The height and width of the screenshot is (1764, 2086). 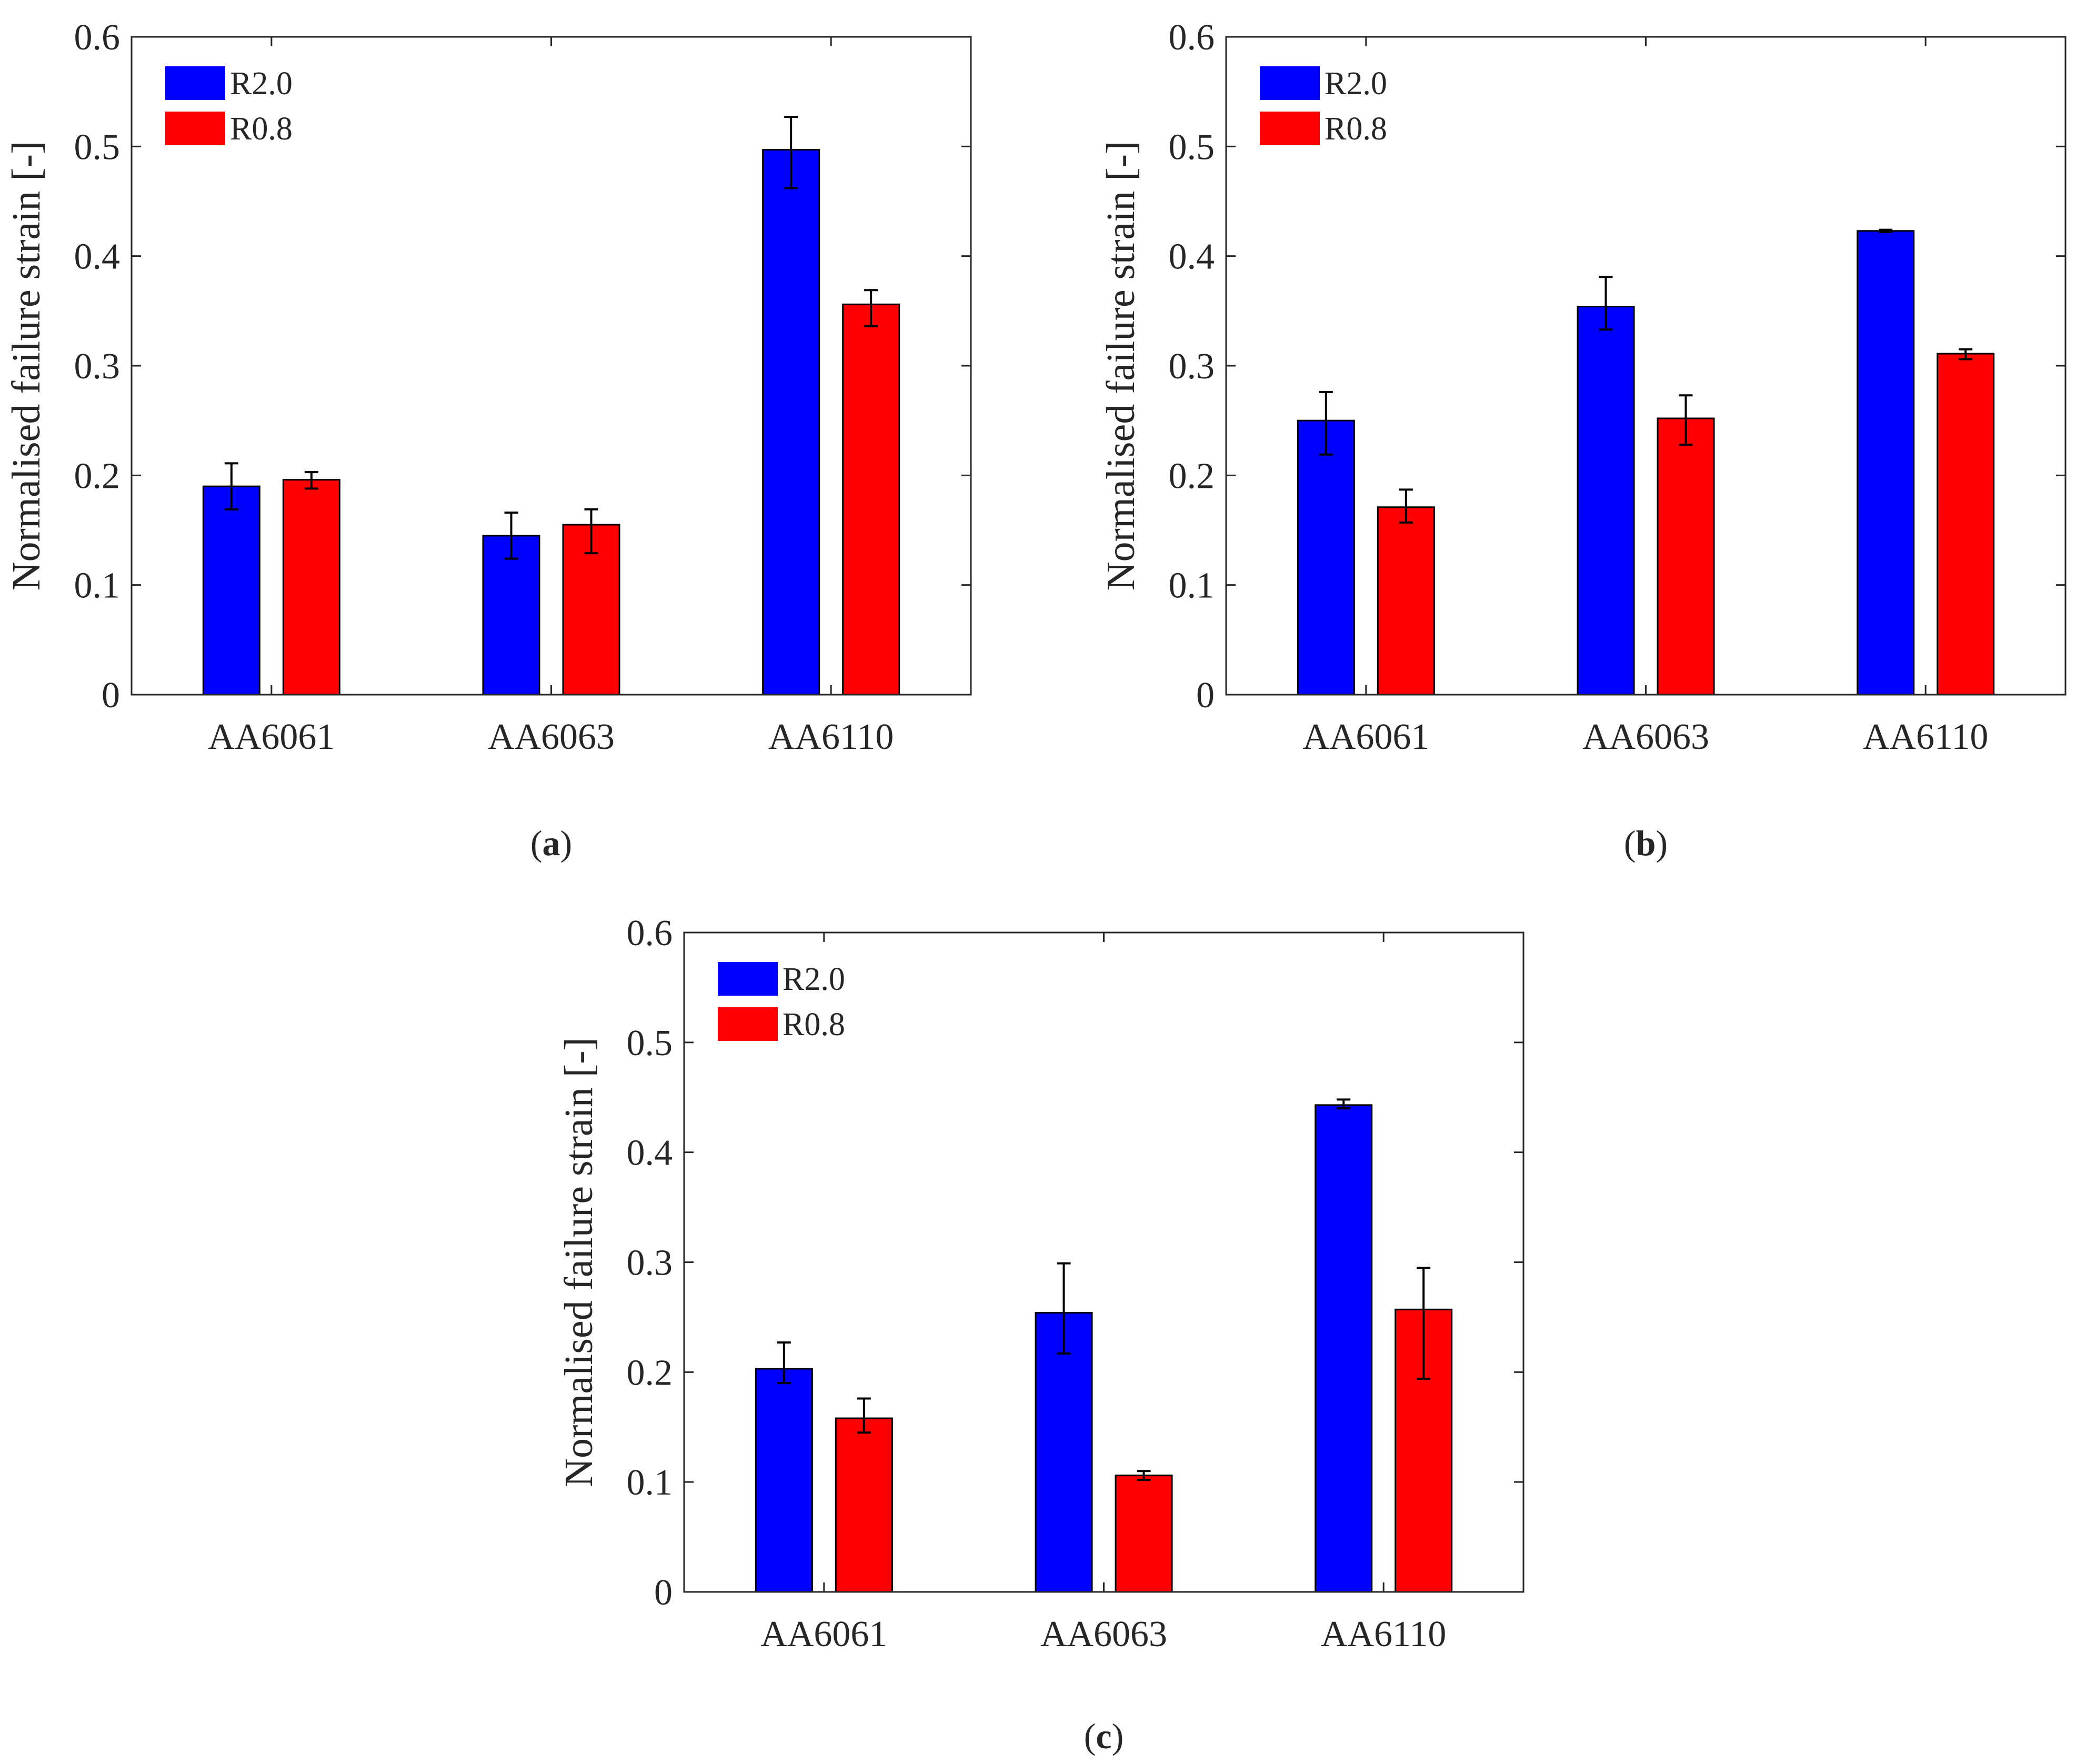 What do you see at coordinates (1646, 843) in the screenshot?
I see `panel-caption: (b)` at bounding box center [1646, 843].